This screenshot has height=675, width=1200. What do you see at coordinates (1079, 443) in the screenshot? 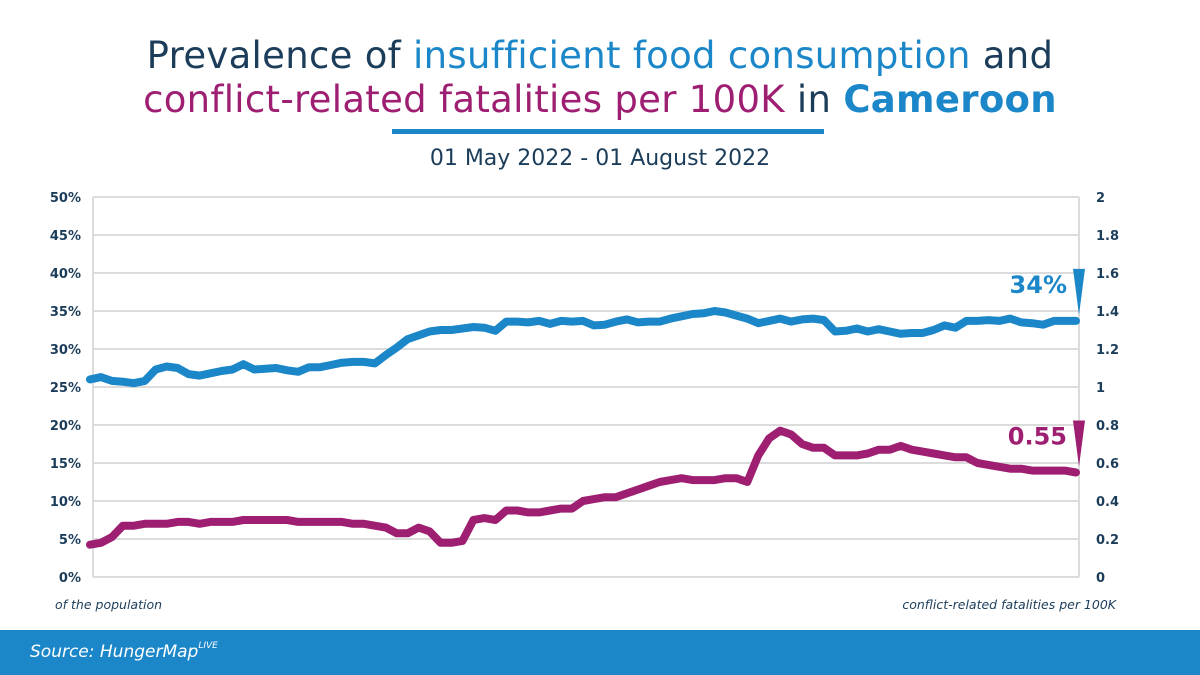
I see `conflict-end-marker` at bounding box center [1079, 443].